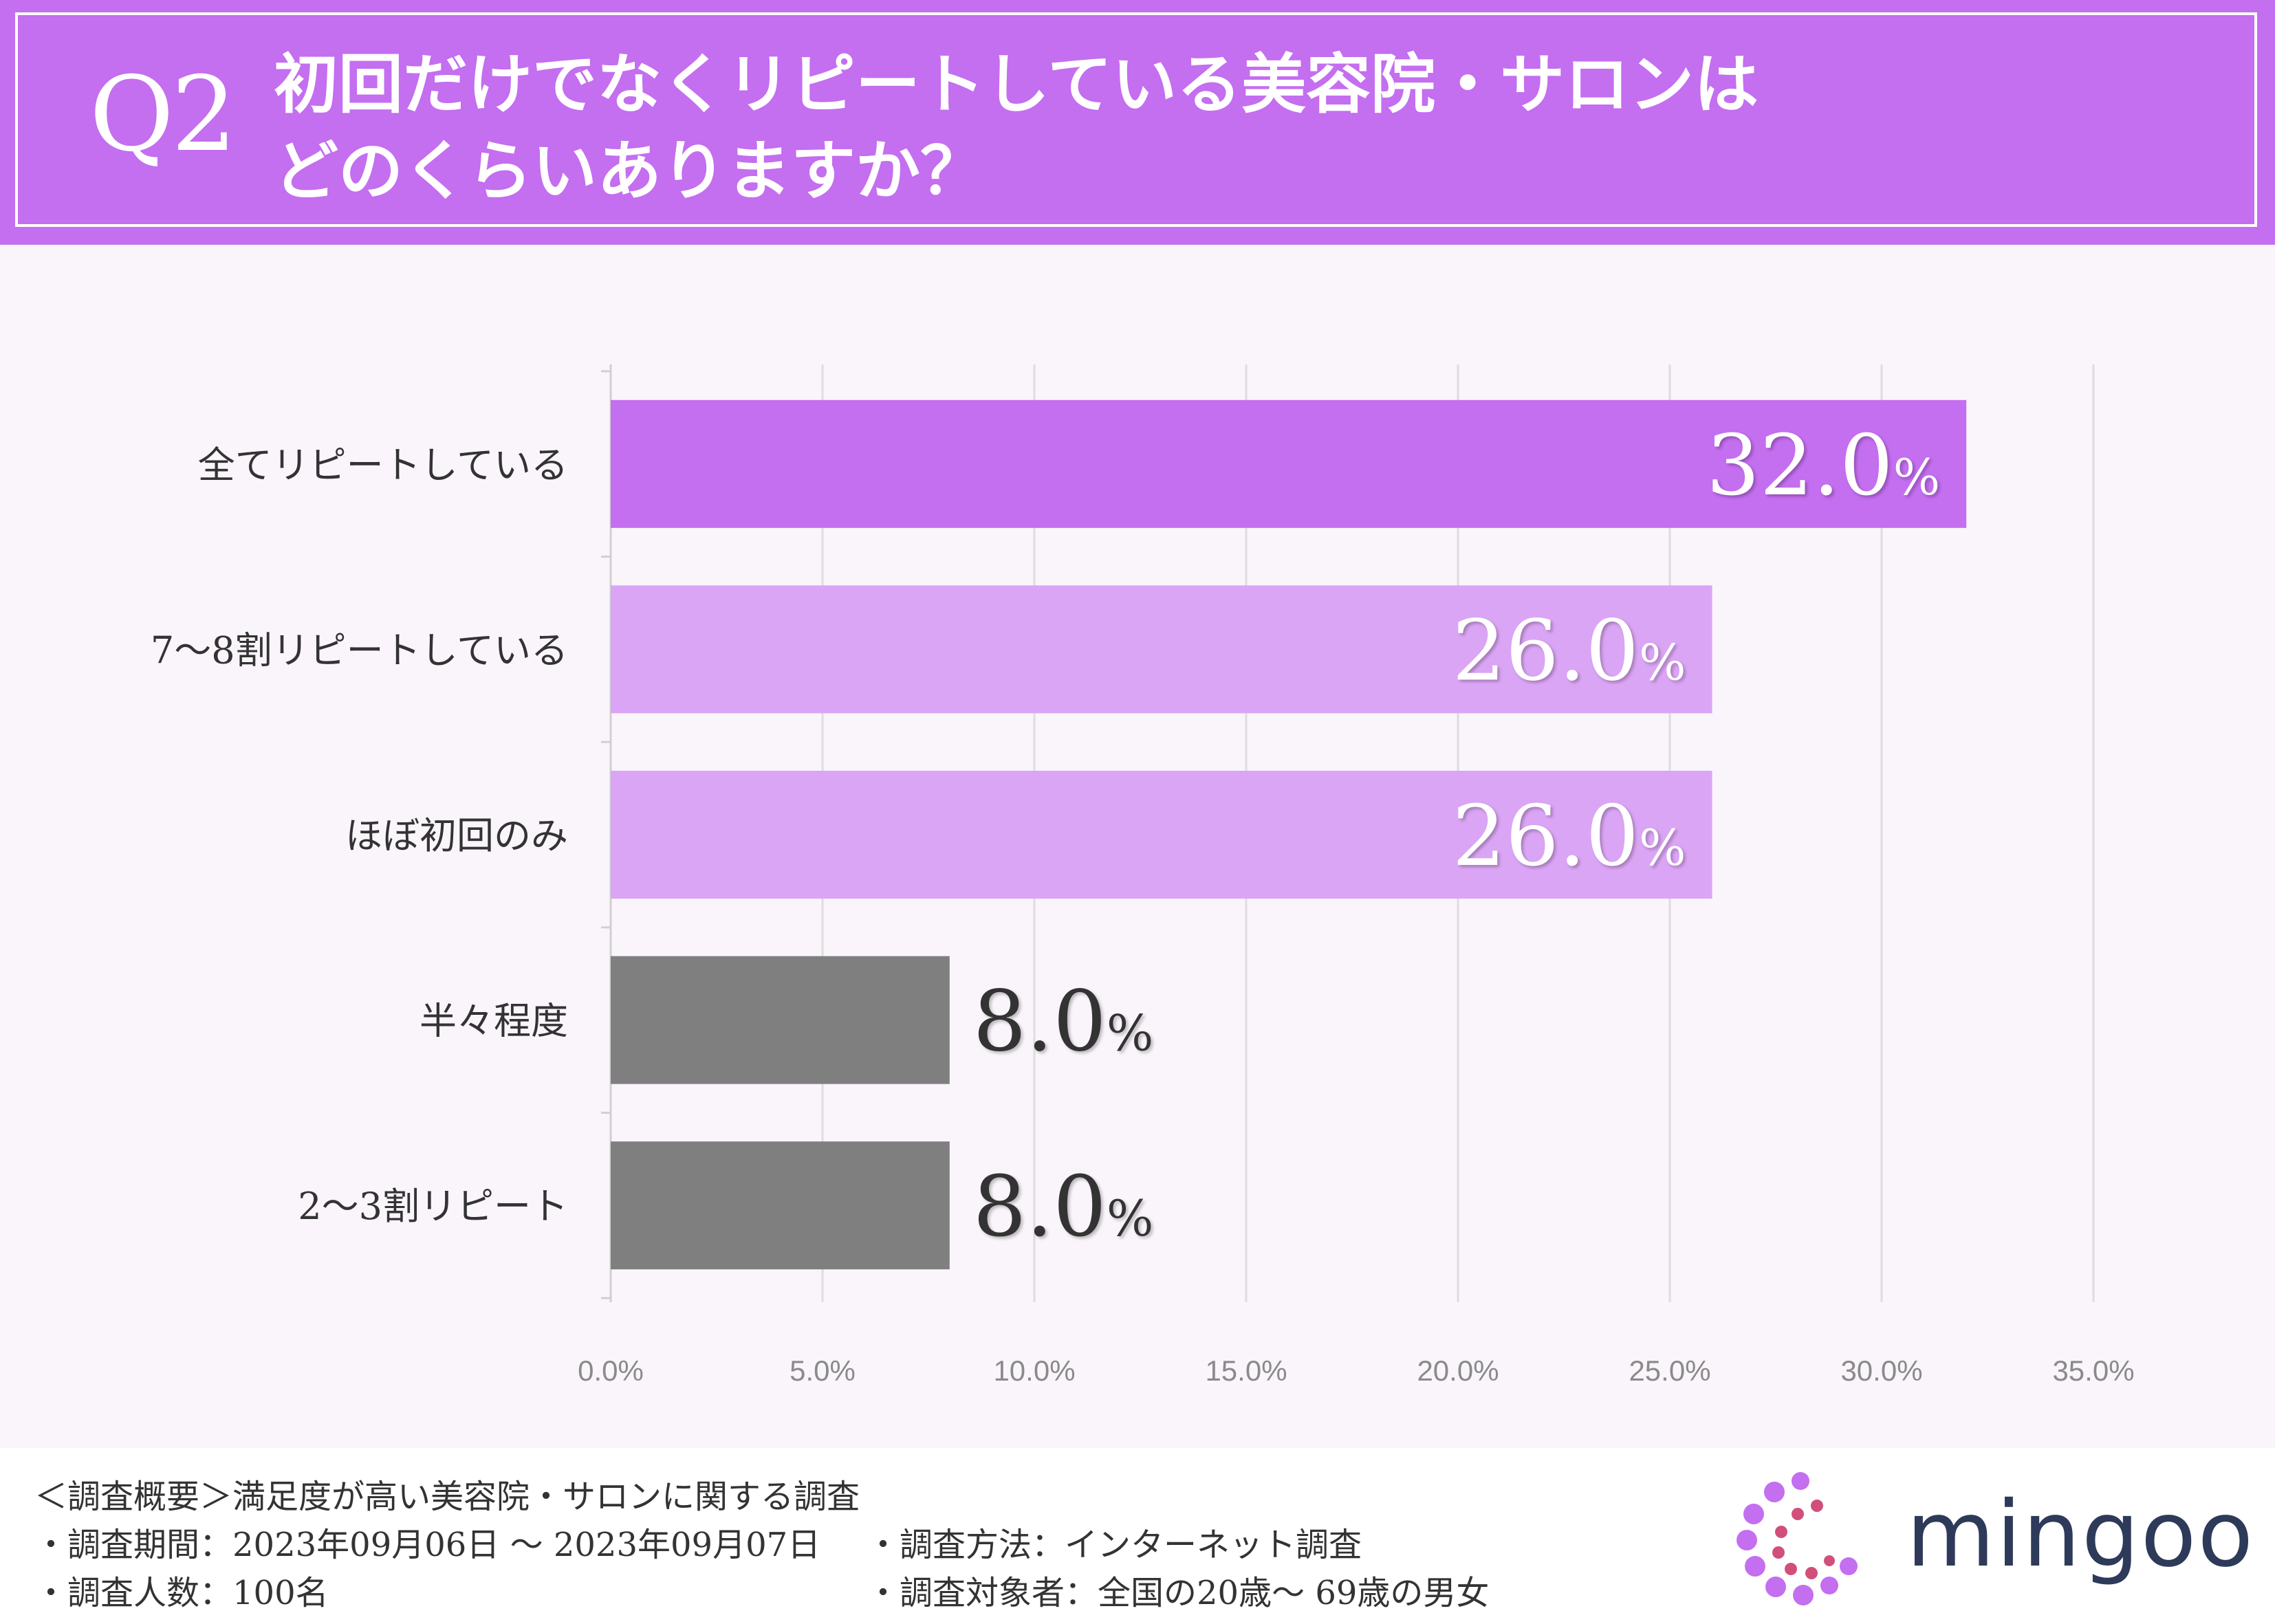 Image resolution: width=2275 pixels, height=1624 pixels. Describe the element at coordinates (823, 1370) in the screenshot. I see `x-tick-label: 5.0%` at that location.